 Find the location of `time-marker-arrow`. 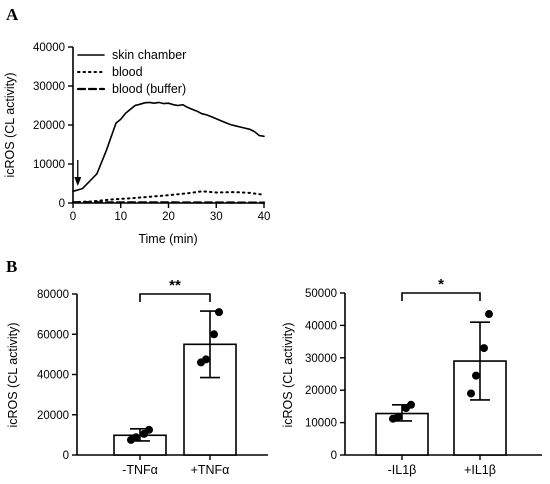

time-marker-arrow is located at coordinates (78, 173).